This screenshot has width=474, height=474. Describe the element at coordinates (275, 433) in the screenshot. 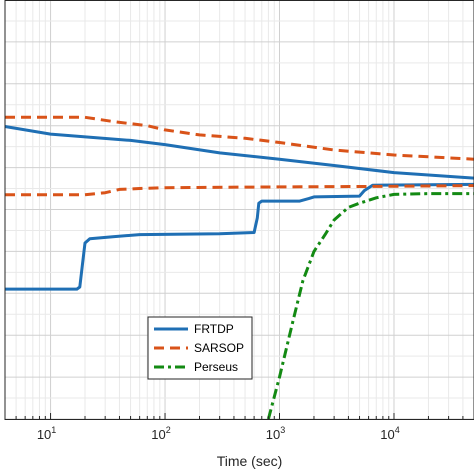

I see `x-tick-label: 10³` at that location.